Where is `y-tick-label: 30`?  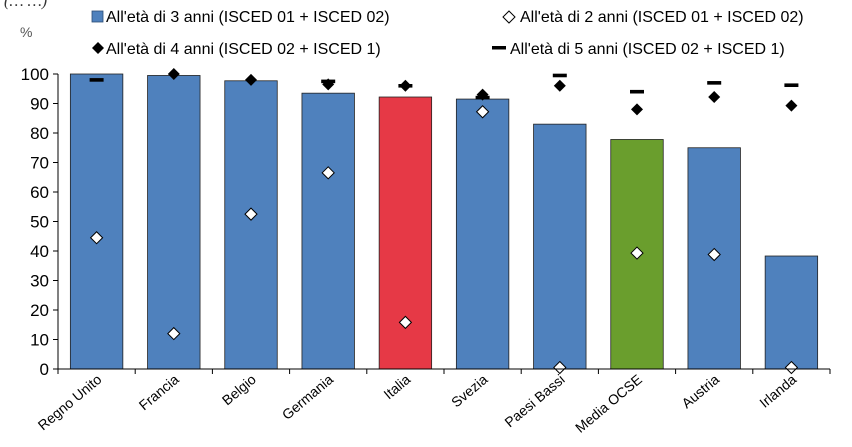
y-tick-label: 30 is located at coordinates (39, 281).